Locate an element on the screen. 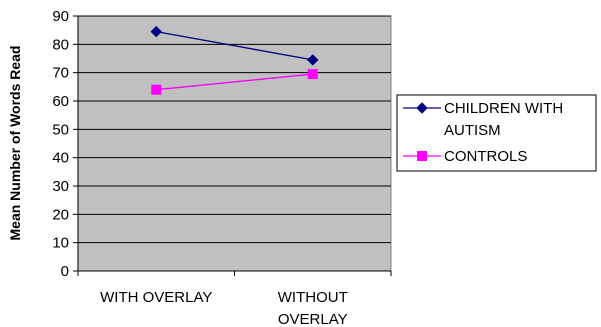  y-tick-label: 20 is located at coordinates (60, 214).